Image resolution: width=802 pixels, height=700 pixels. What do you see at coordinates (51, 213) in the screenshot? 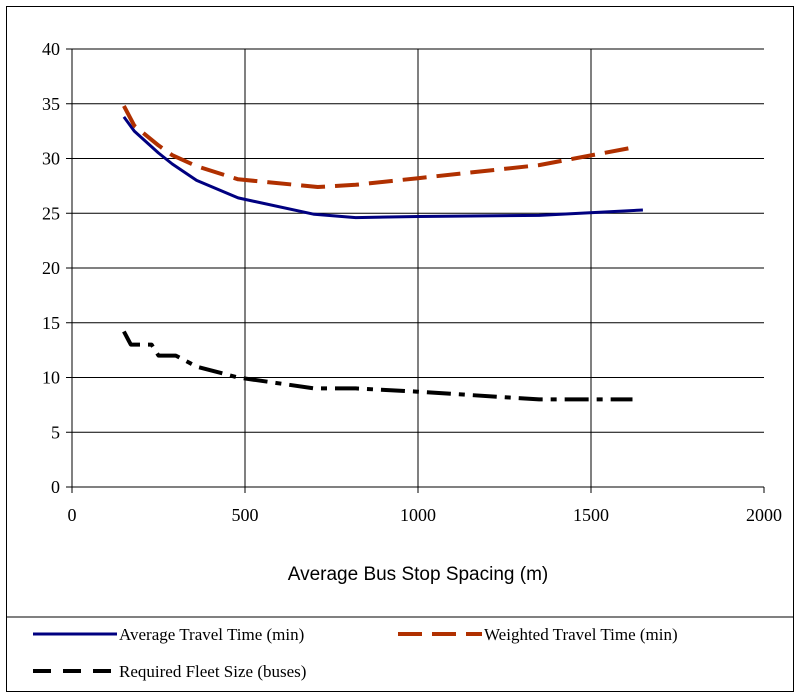
I see `y-tick-label: 25` at bounding box center [51, 213].